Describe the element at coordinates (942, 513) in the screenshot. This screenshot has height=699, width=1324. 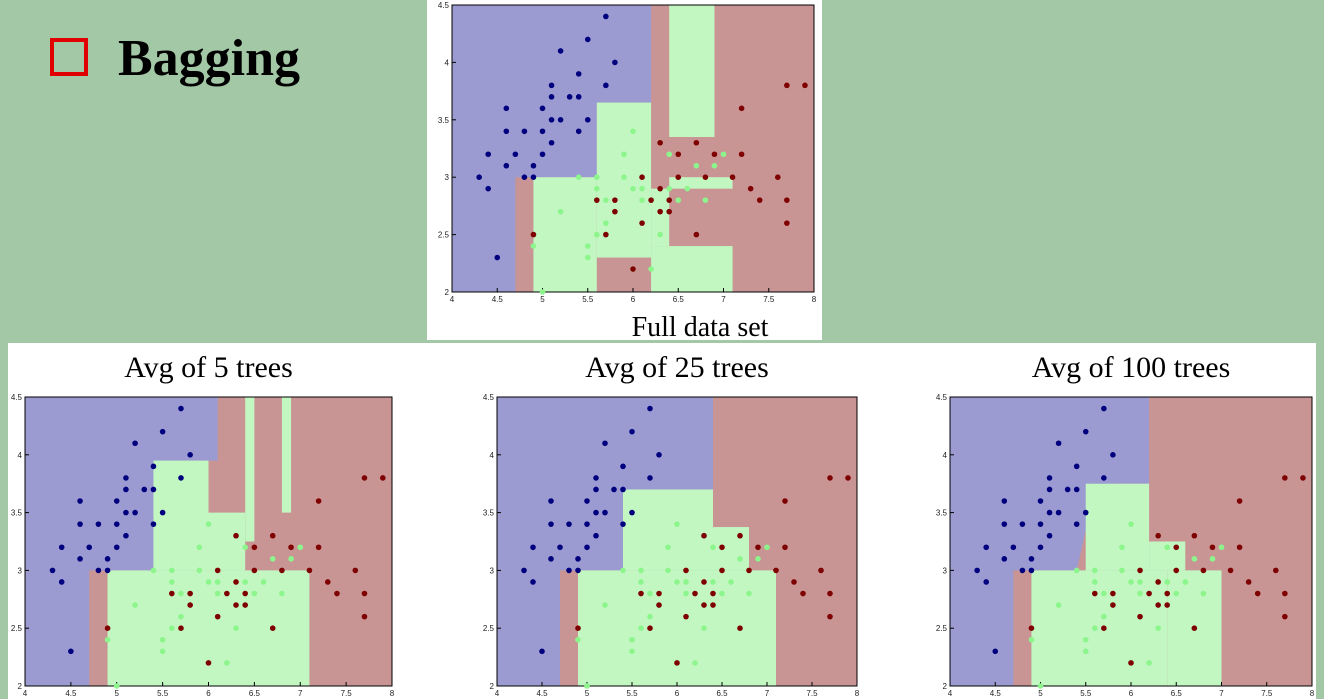
I see `y-tick-label: 3.5` at that location.